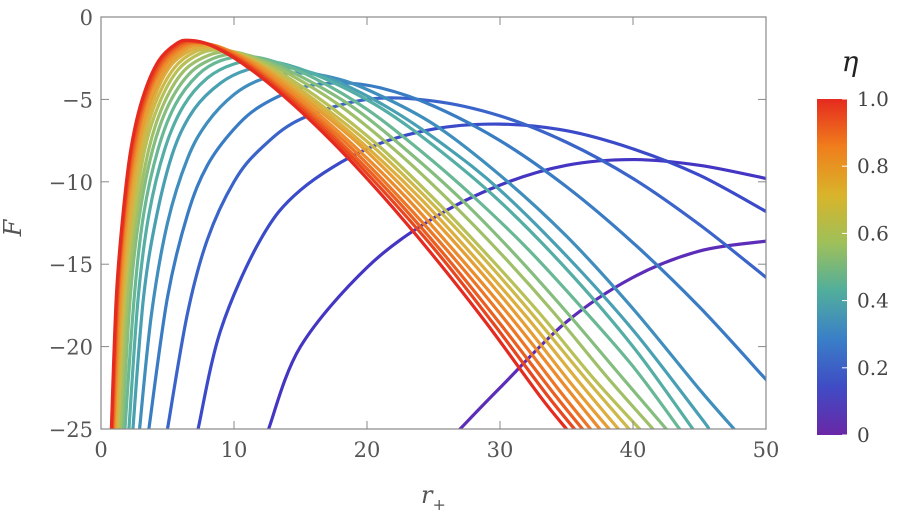 The image size is (905, 517). What do you see at coordinates (863, 435) in the screenshot?
I see `colorbar-tick-label: 0` at bounding box center [863, 435].